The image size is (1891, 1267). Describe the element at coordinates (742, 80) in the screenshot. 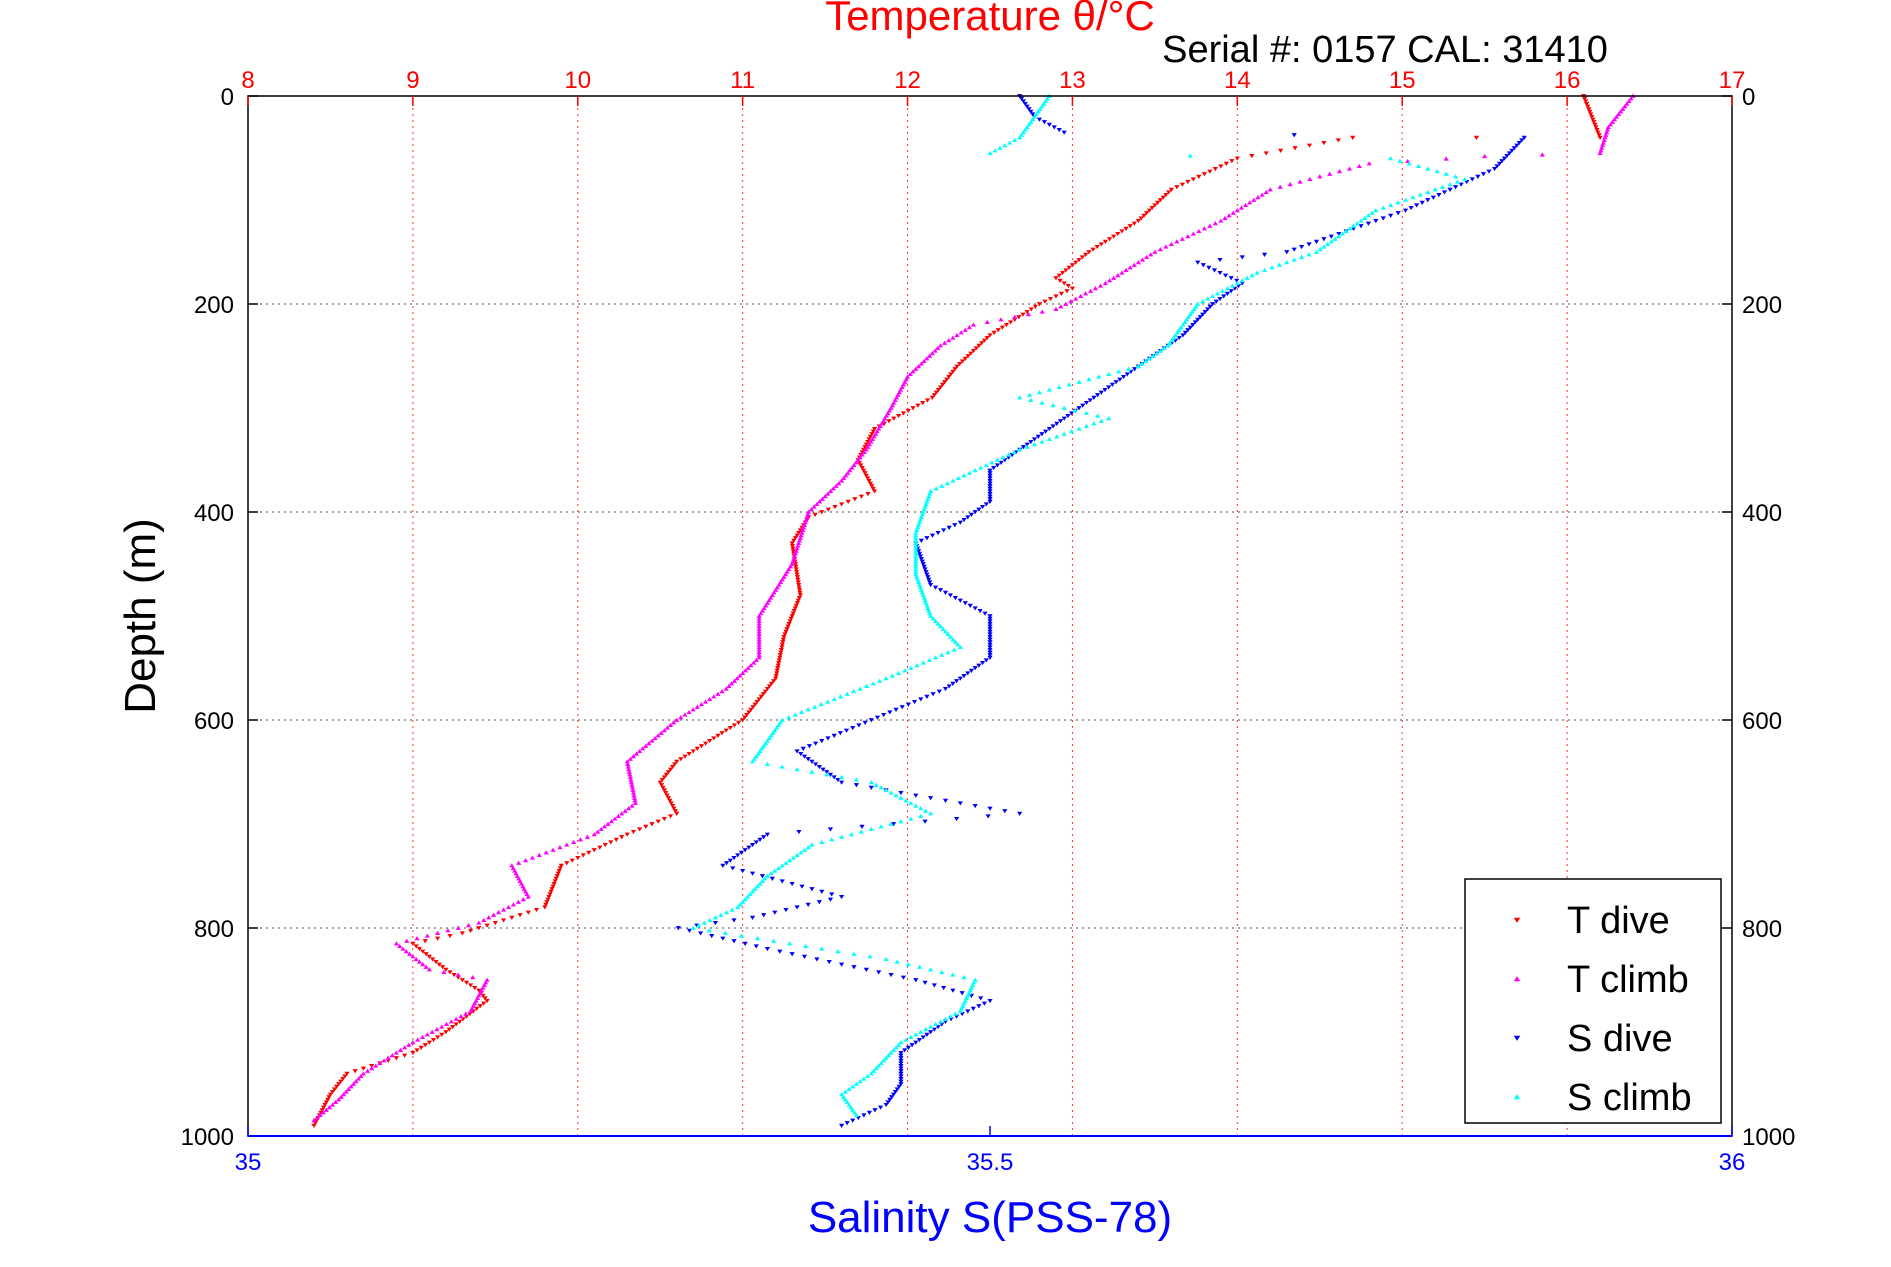

I see `temperature-tick-label: 11` at that location.